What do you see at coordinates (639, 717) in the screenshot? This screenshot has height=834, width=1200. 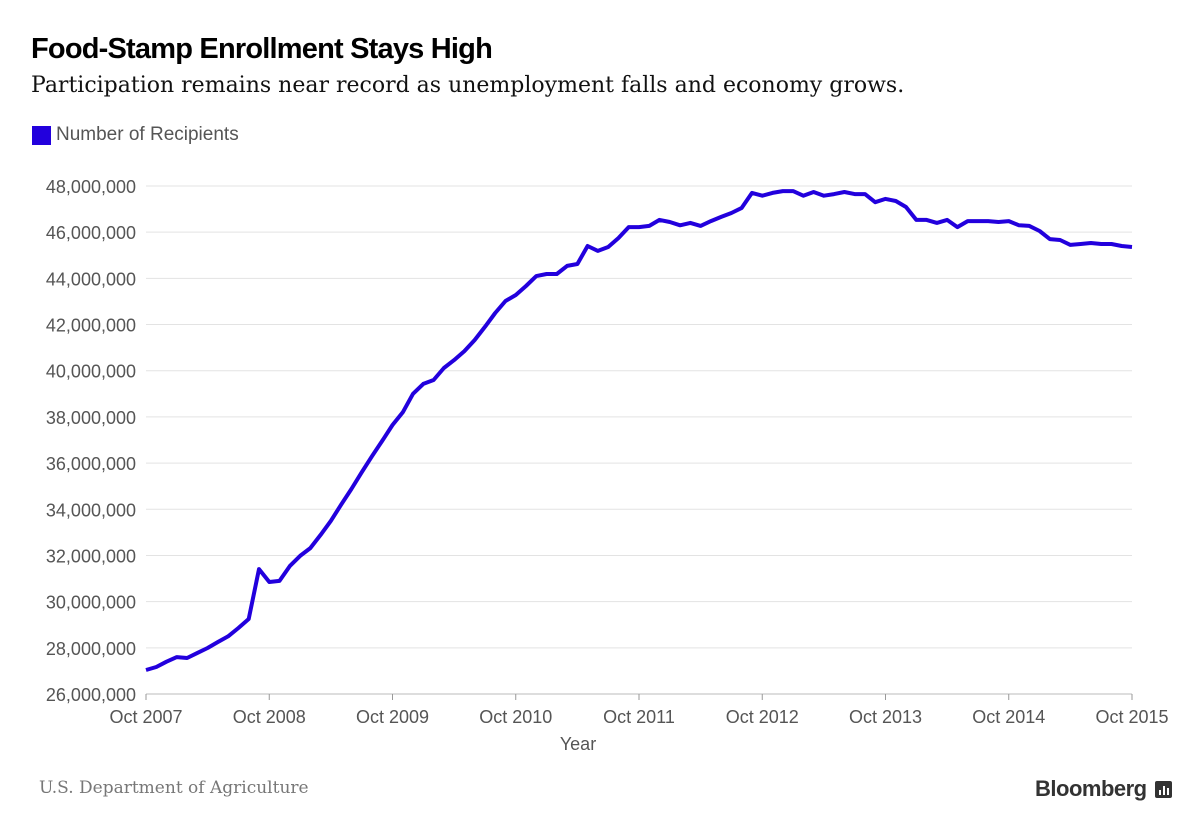 I see `x-tick-label: Oct 2011` at bounding box center [639, 717].